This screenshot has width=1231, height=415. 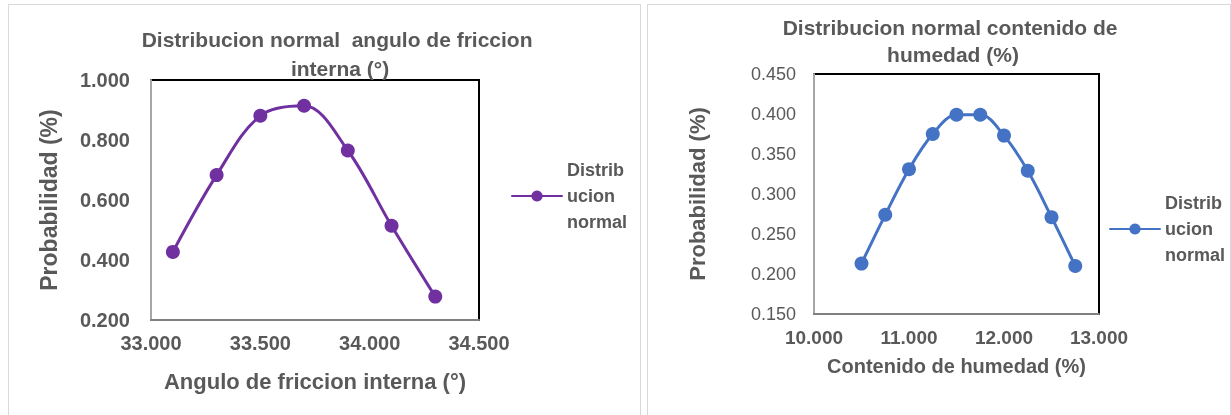 What do you see at coordinates (340, 54) in the screenshot?
I see `chart-title: Distribucion normal angulo de friccion interna (°)` at bounding box center [340, 54].